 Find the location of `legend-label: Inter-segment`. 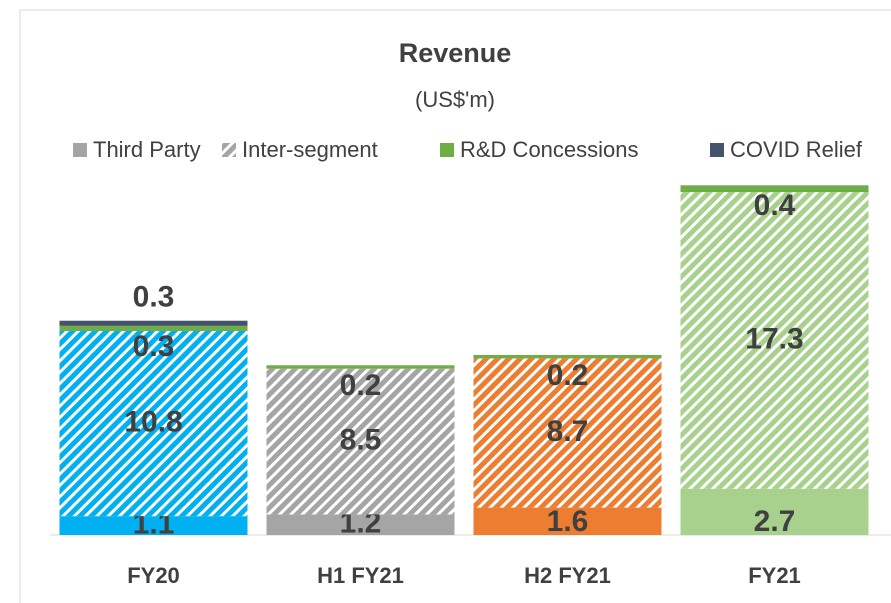

legend-label: Inter-segment is located at coordinates (310, 149).